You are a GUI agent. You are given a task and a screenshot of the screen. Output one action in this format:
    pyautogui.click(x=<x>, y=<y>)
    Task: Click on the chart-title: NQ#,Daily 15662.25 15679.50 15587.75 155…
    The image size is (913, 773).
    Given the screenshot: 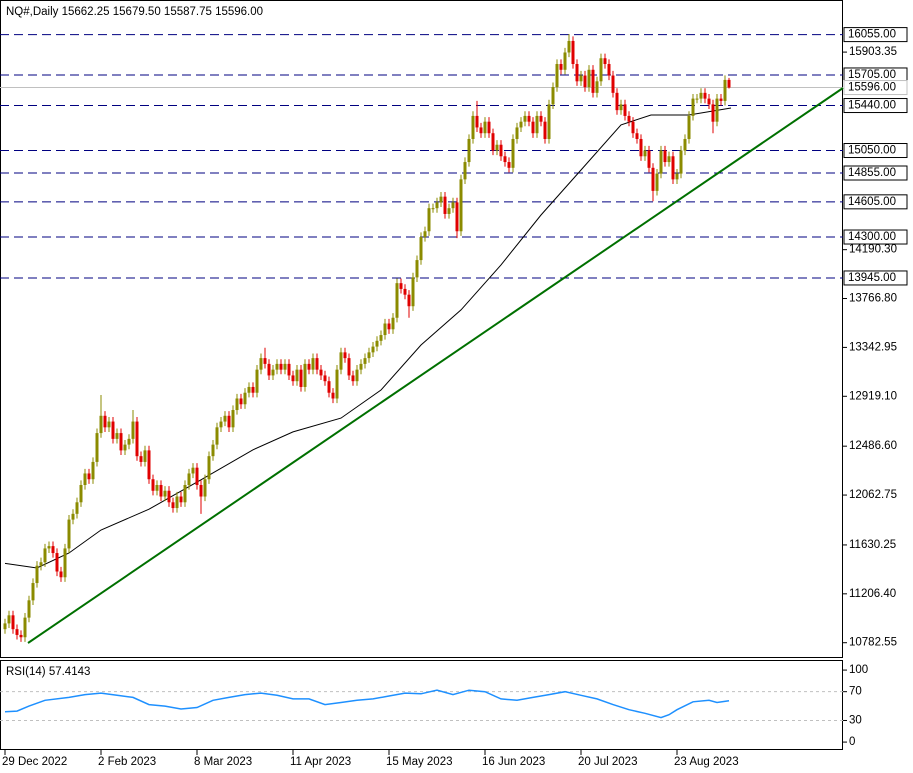 What is the action you would take?
    pyautogui.click(x=134, y=12)
    